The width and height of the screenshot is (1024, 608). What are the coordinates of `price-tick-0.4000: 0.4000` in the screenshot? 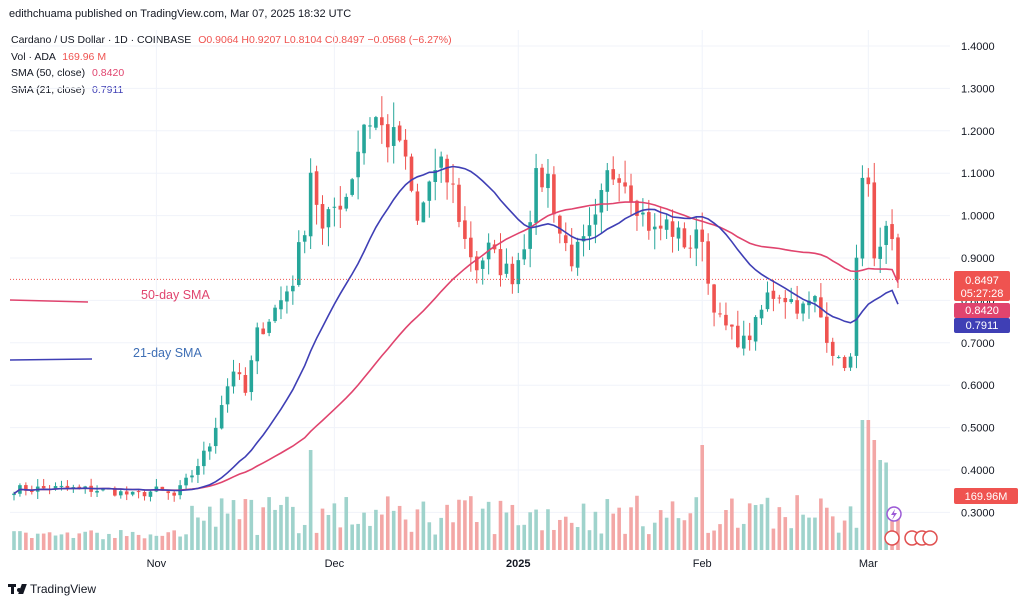 It's located at (978, 471).